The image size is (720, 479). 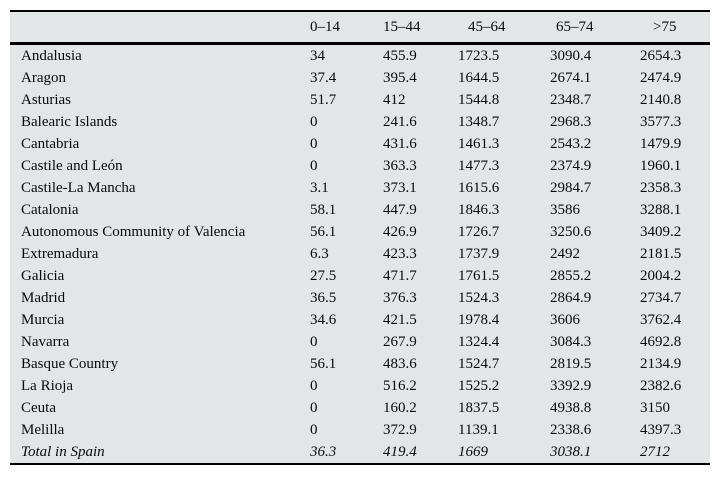 I want to click on value-cell: 2140.8, so click(x=661, y=99).